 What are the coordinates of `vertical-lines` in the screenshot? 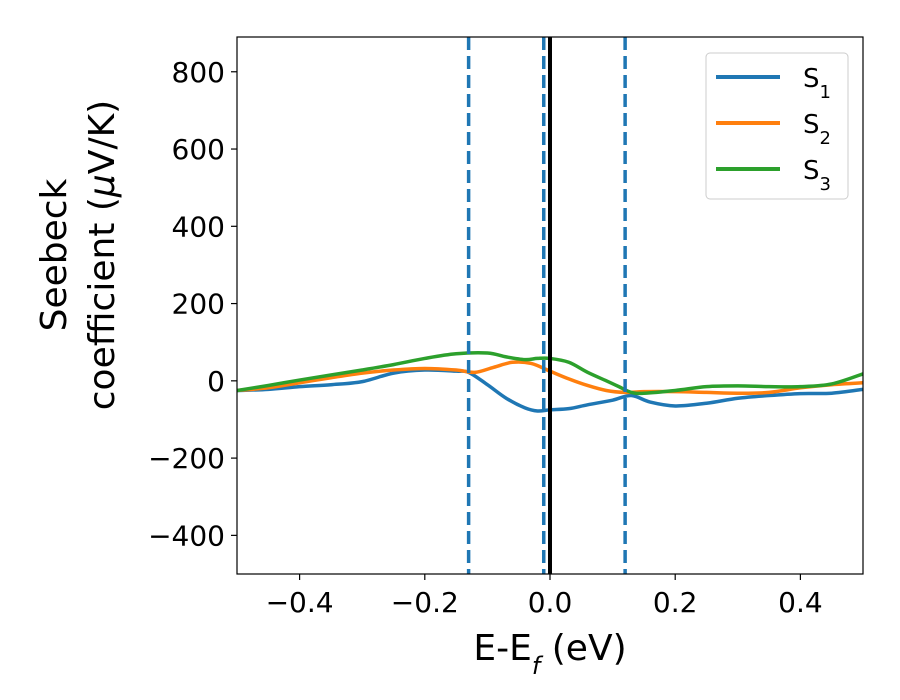 It's located at (546, 305).